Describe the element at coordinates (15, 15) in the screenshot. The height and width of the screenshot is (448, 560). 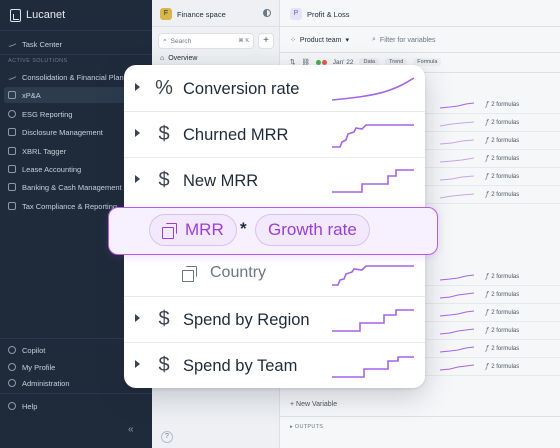
I see `lucanet-logo-icon` at that location.